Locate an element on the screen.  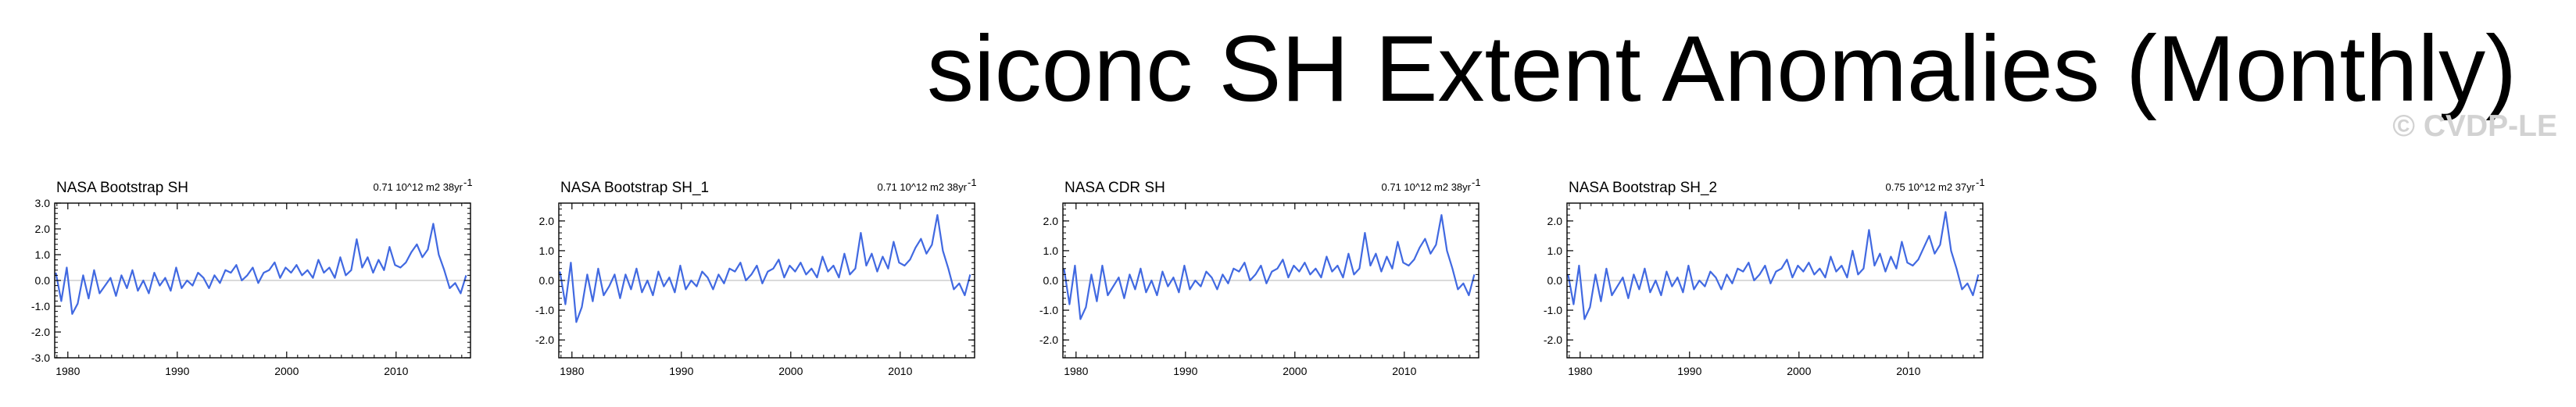
y-tick-label: 3.0 is located at coordinates (43, 203).